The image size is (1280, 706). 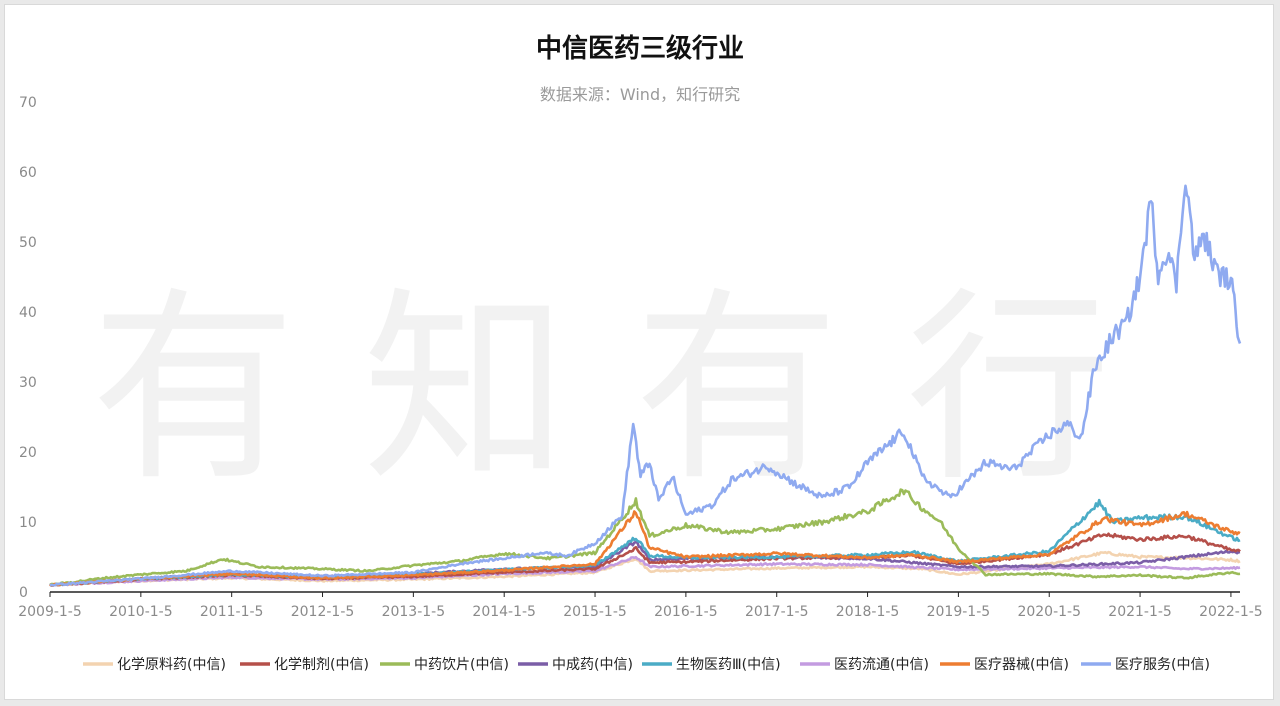 What do you see at coordinates (595, 612) in the screenshot?
I see `x-tick-label: 2015-1-5` at bounding box center [595, 612].